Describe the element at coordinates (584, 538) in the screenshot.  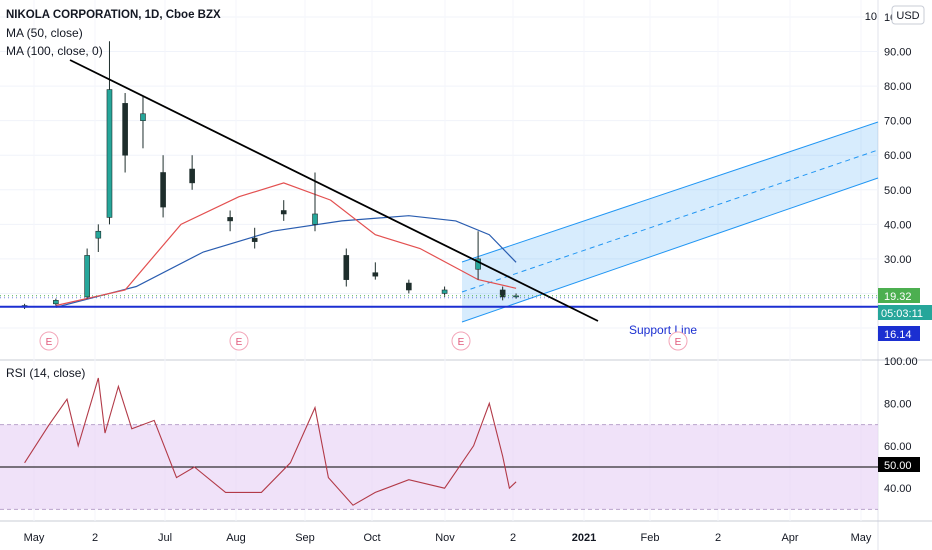
I see `time-tick-label: 2021` at that location.